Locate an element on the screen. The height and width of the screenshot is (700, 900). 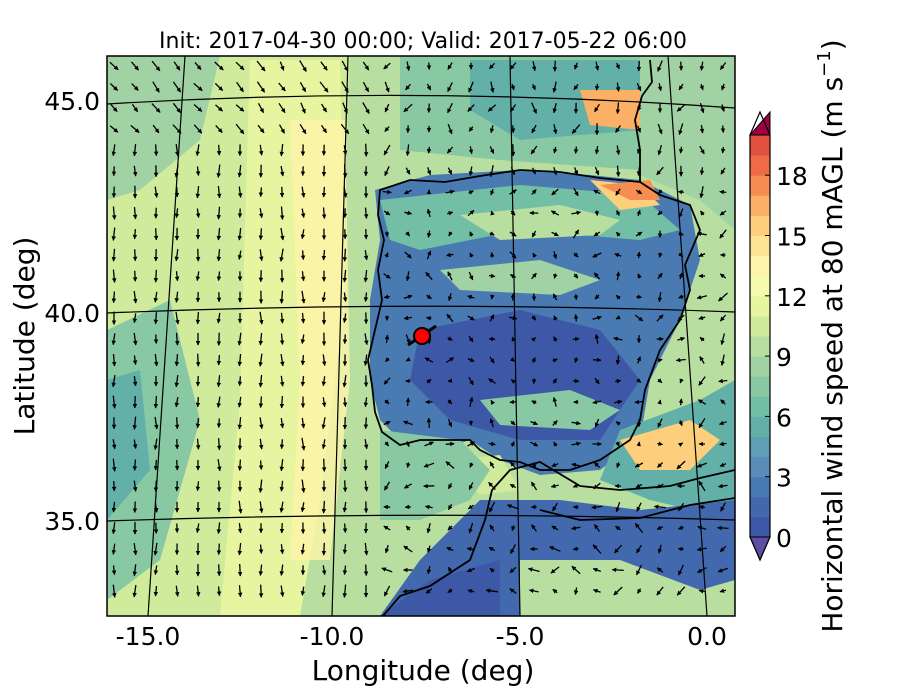
colorbar-tick-label: 15 is located at coordinates (792, 237).